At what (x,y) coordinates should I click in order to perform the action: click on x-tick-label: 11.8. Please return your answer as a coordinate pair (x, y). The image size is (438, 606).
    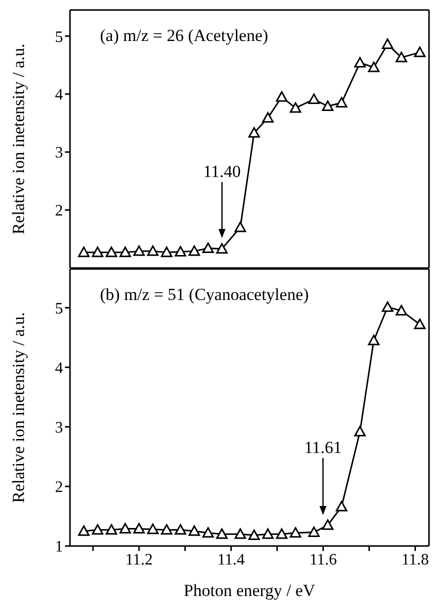
    Looking at the image, I should click on (415, 559).